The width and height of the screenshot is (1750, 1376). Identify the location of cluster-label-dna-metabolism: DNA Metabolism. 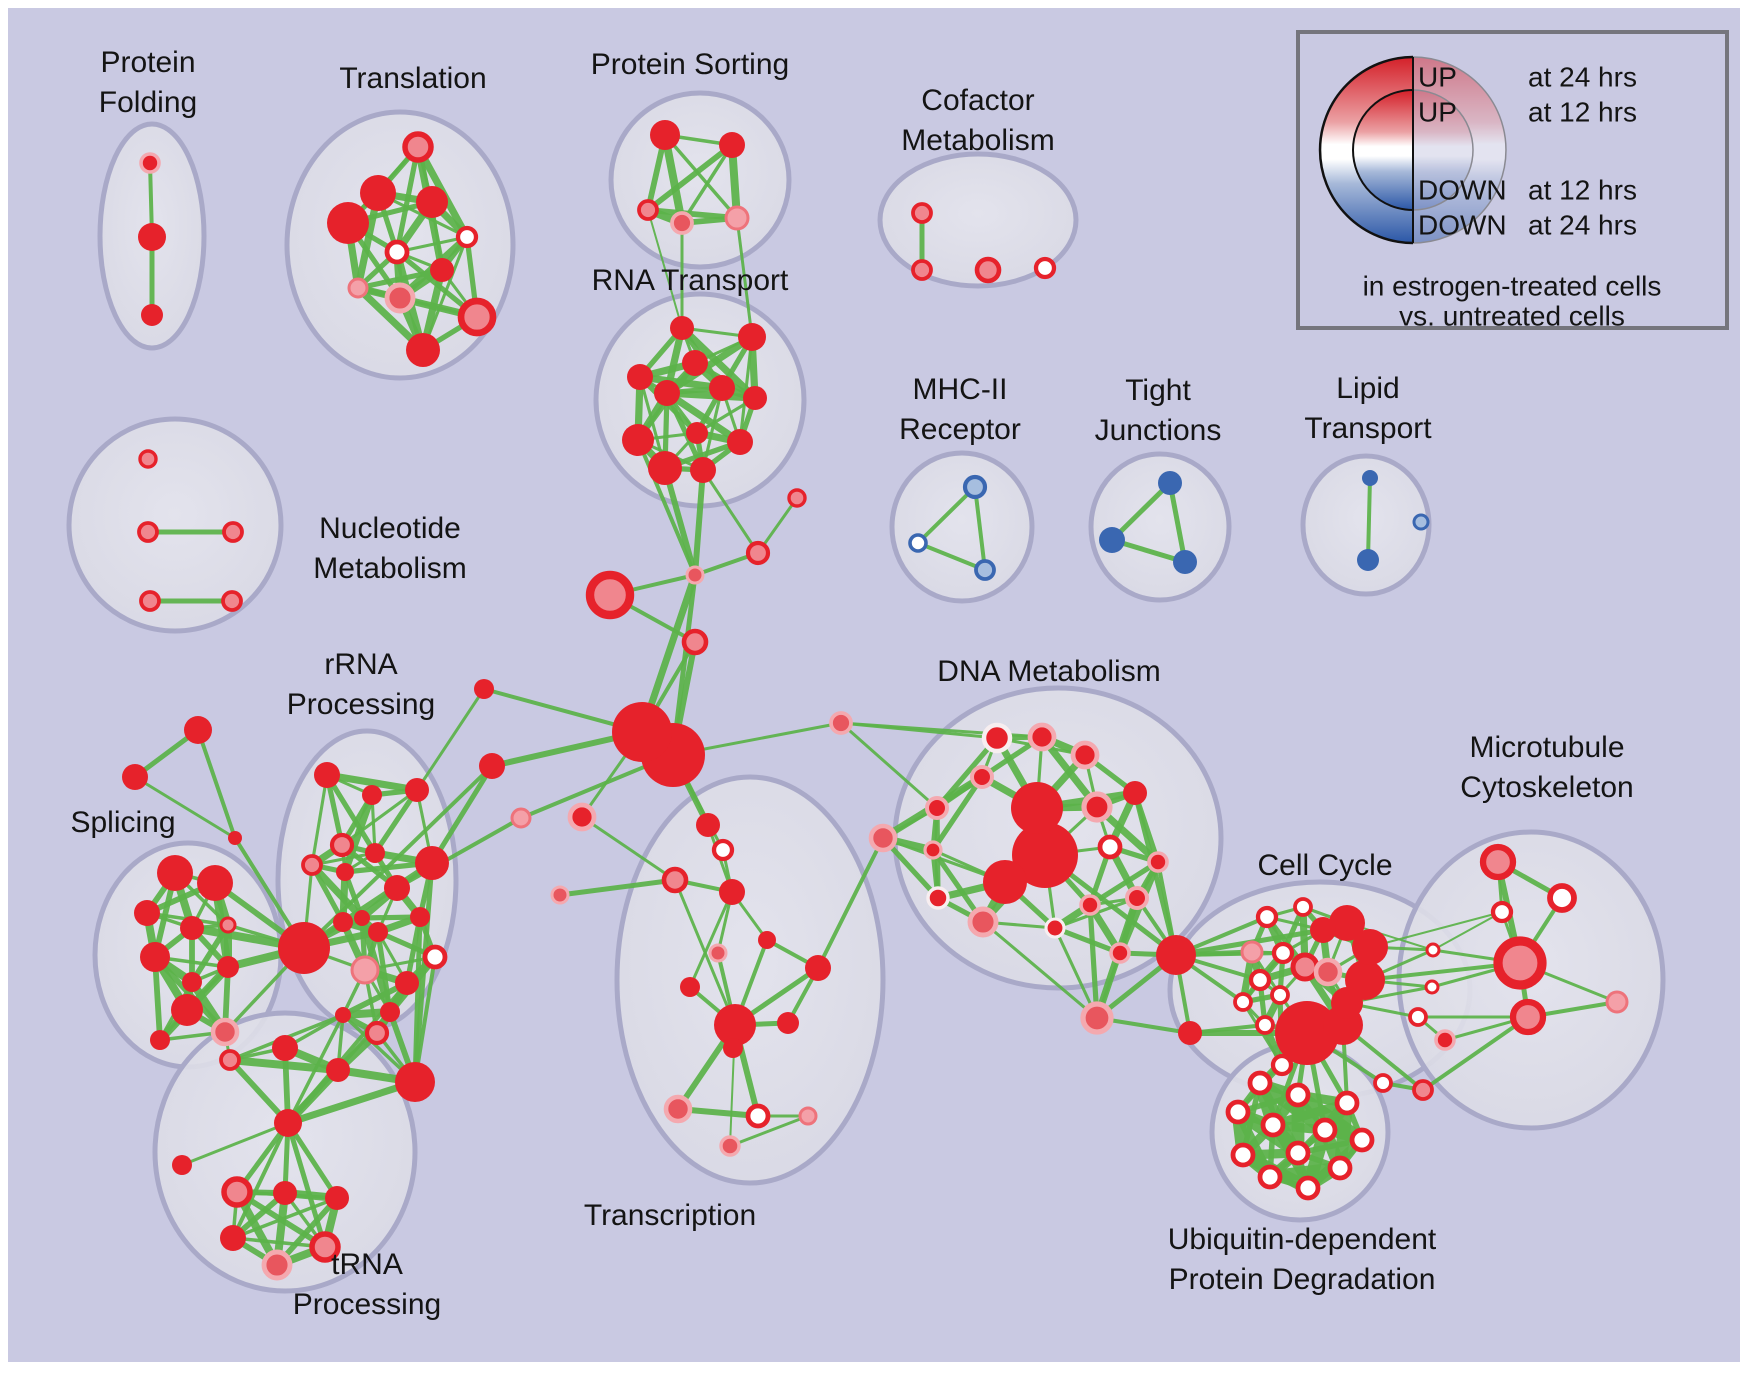
(1048, 671).